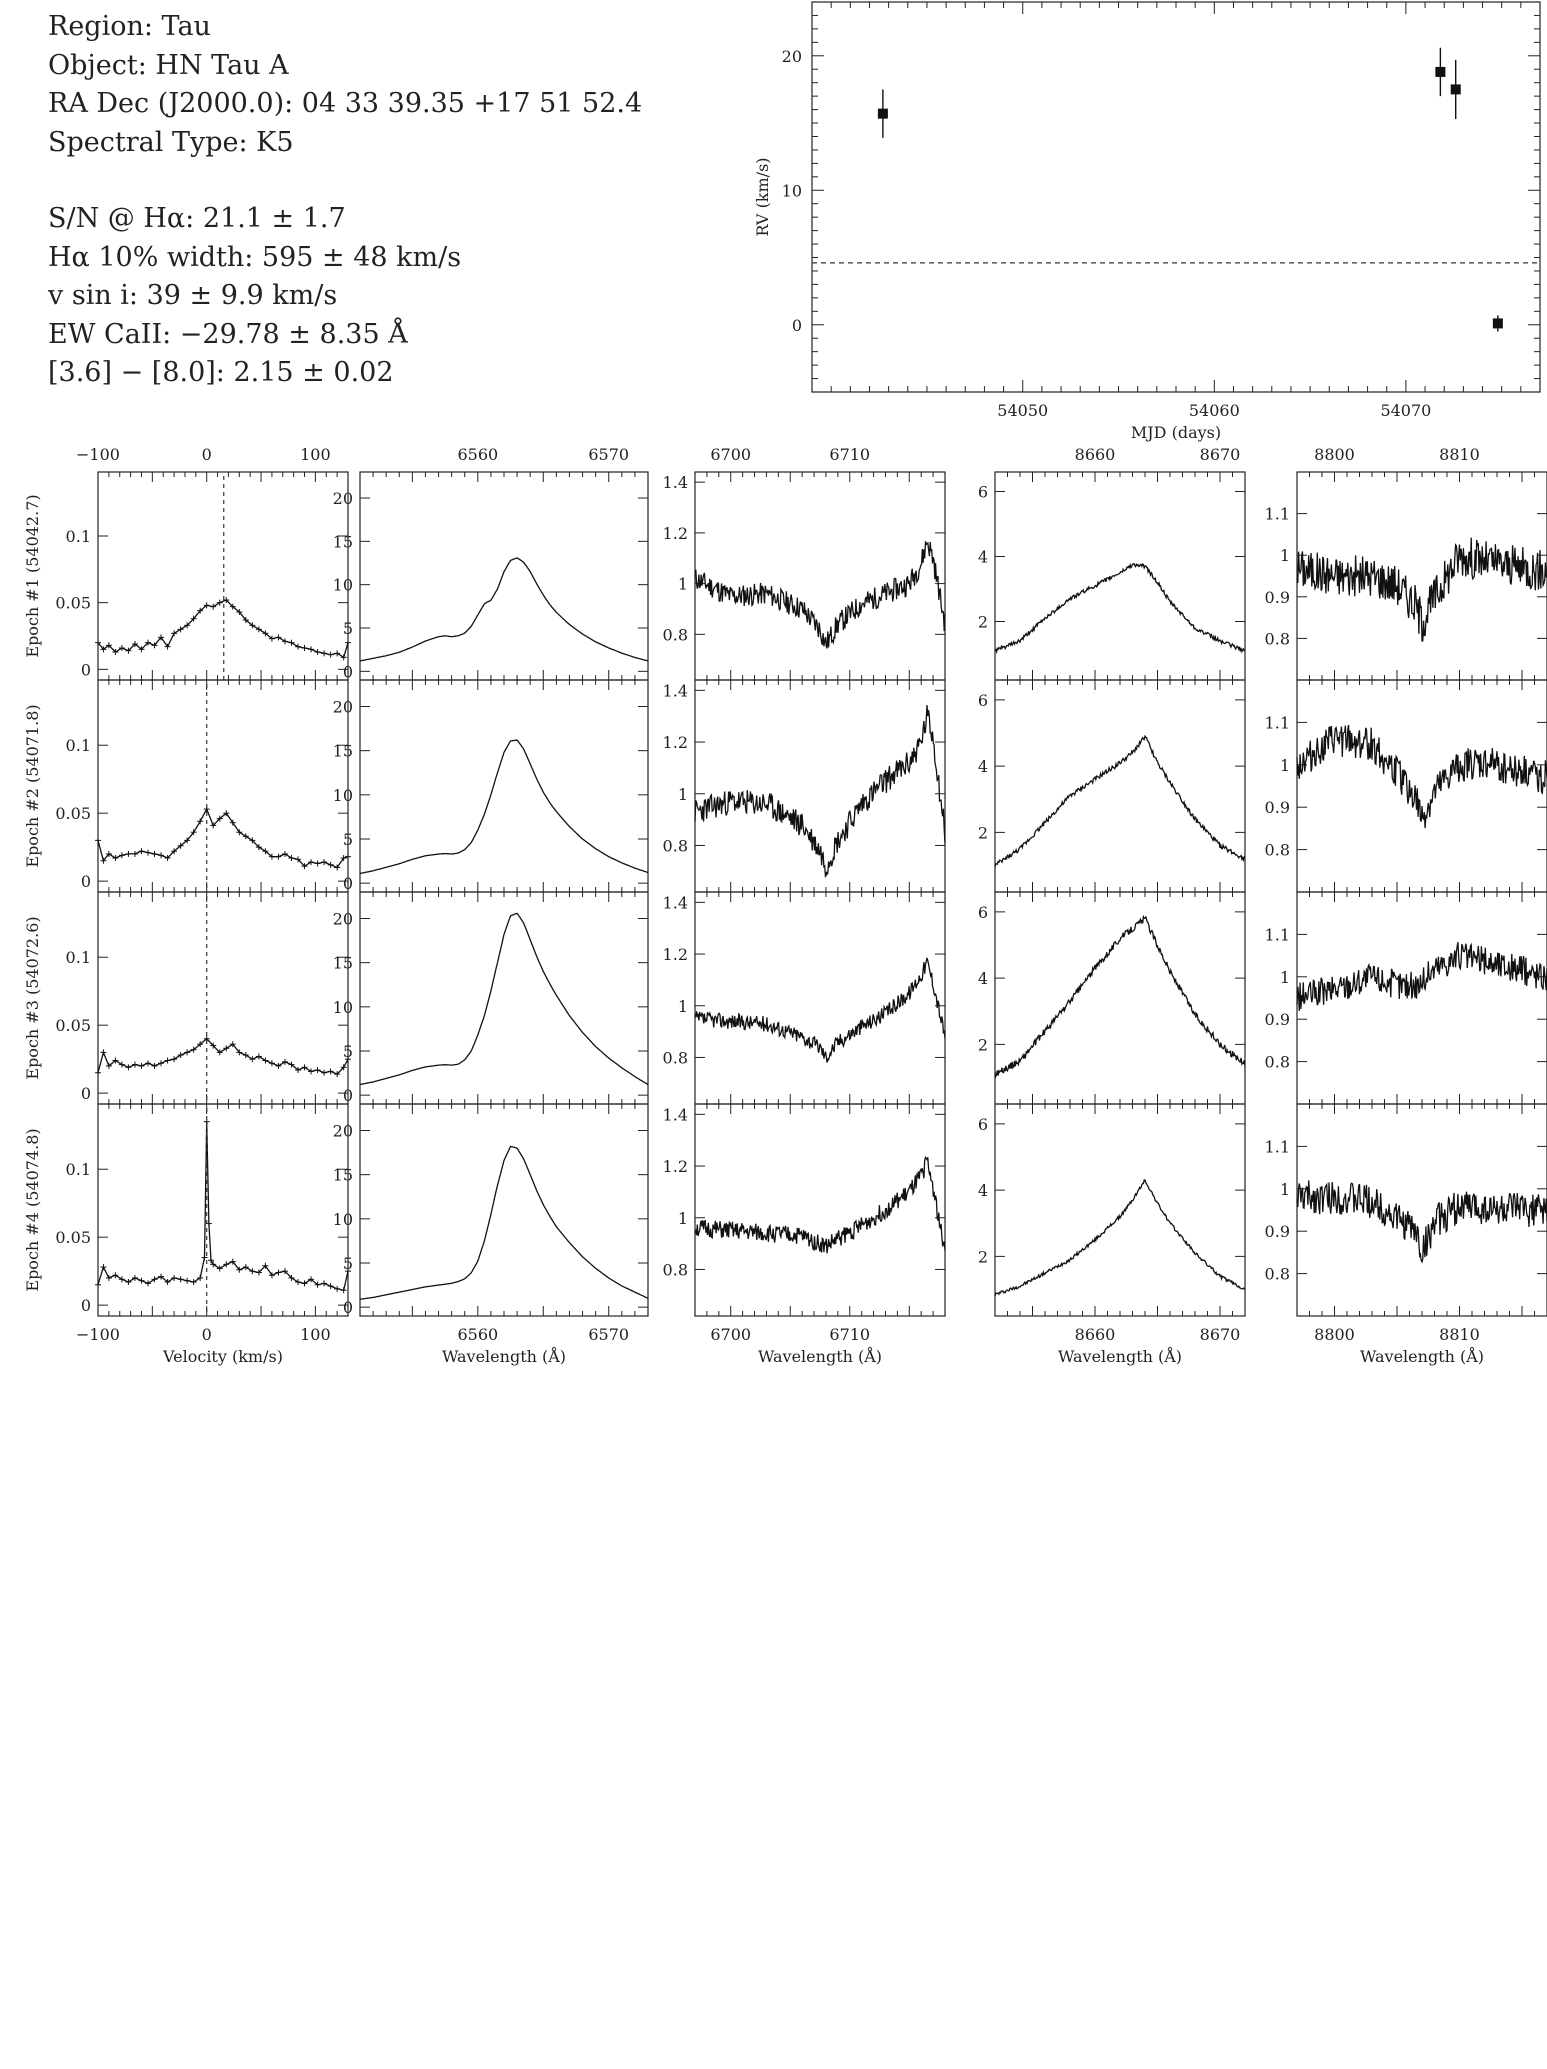 Image resolution: width=1547 pixels, height=2069 pixels. Describe the element at coordinates (1214, 410) in the screenshot. I see `rv-x-tick-label: 54060` at that location.